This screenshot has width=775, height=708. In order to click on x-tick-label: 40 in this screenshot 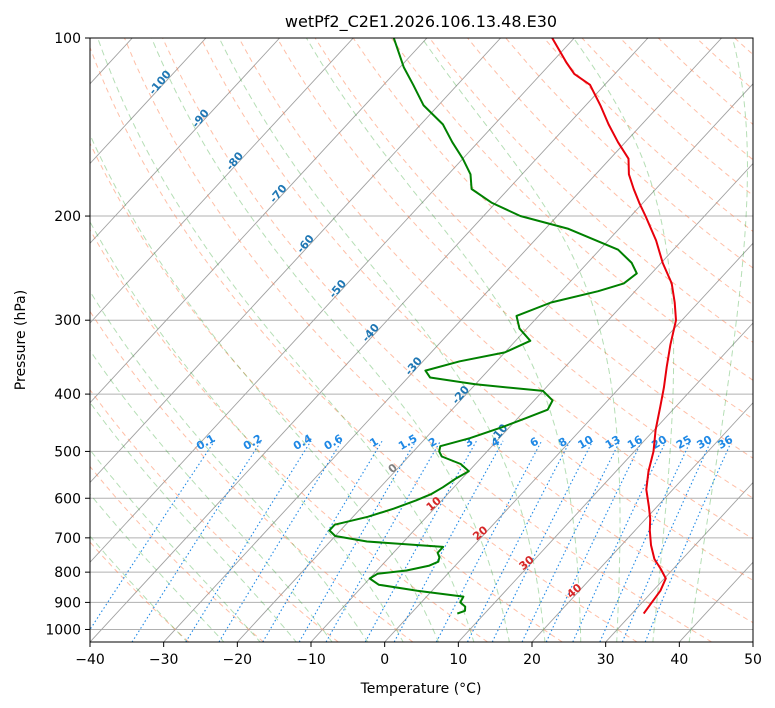, I will do `click(679, 660)`.